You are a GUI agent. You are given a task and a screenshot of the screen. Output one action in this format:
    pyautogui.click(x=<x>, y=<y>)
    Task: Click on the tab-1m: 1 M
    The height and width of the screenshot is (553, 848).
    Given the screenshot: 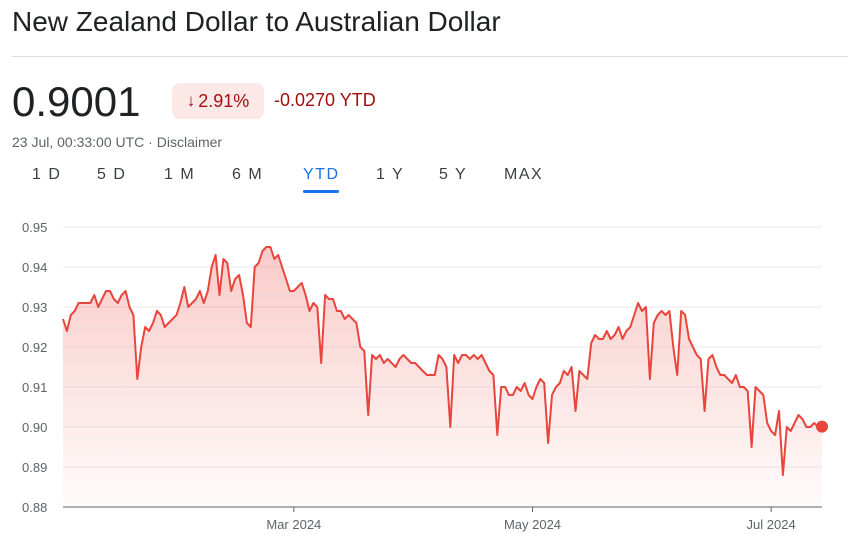 What is the action you would take?
    pyautogui.click(x=180, y=174)
    